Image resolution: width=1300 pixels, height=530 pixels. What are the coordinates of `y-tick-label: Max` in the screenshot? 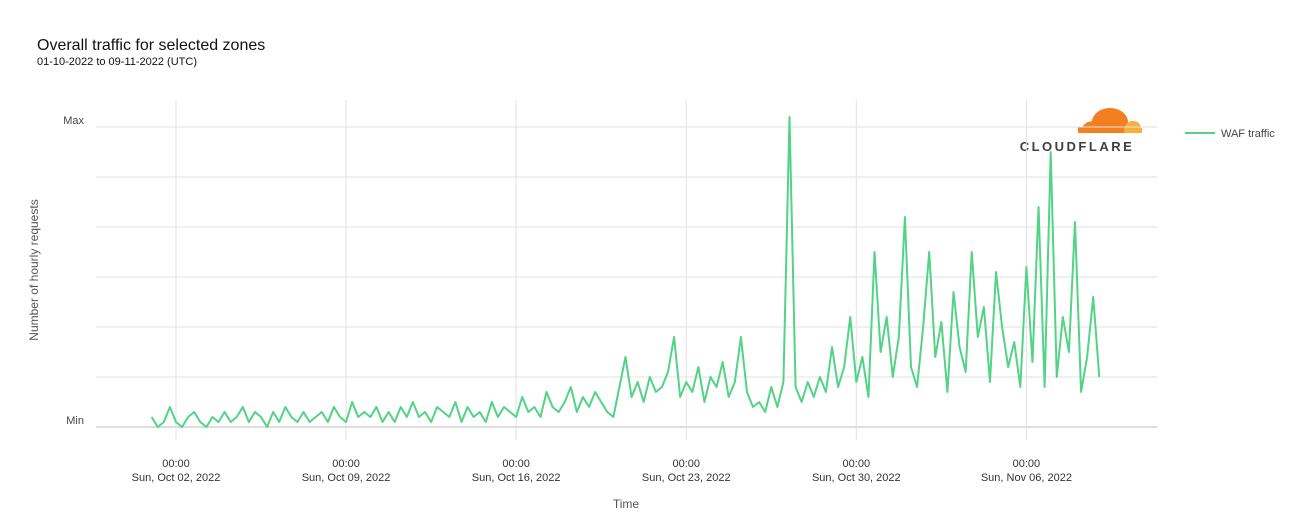 It's located at (73, 121).